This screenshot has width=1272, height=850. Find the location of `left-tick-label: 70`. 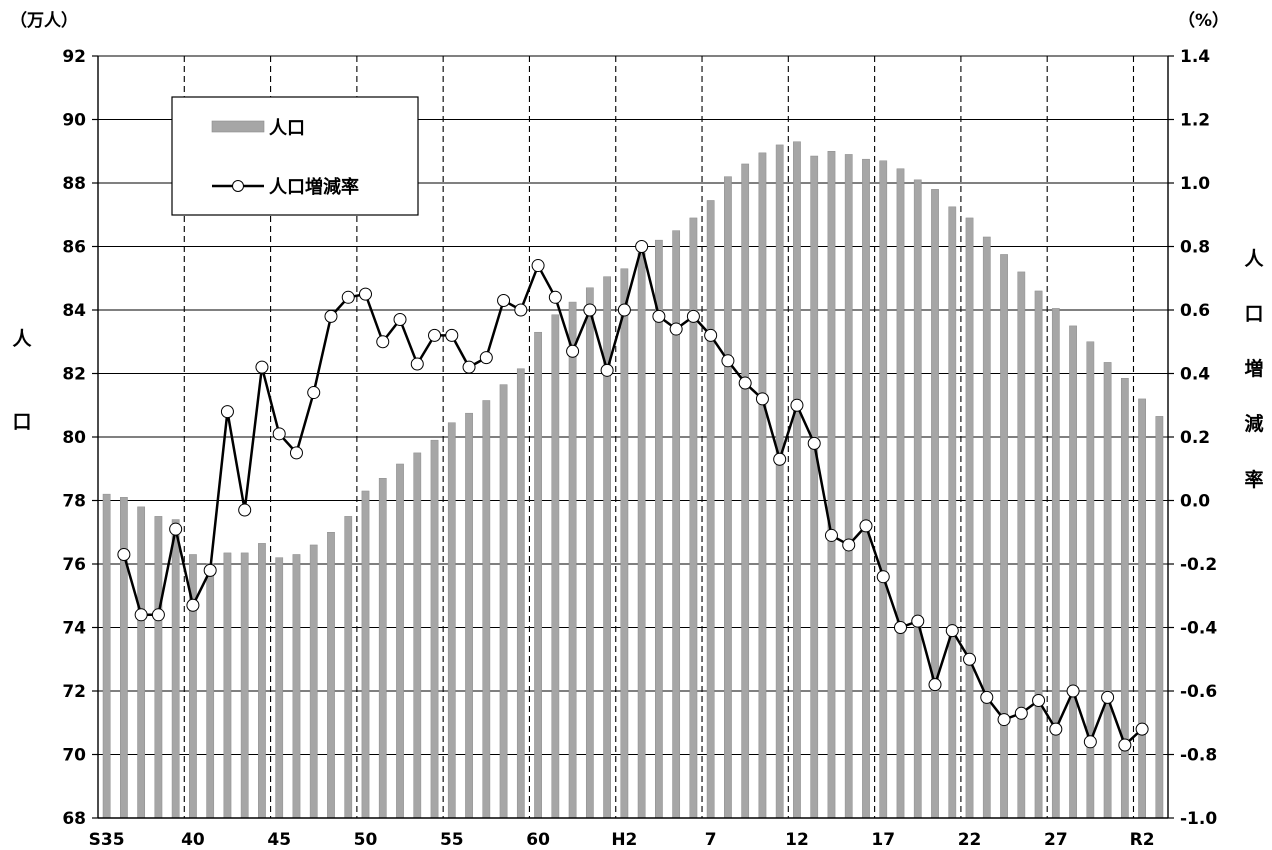

left-tick-label: 70 is located at coordinates (74, 756).